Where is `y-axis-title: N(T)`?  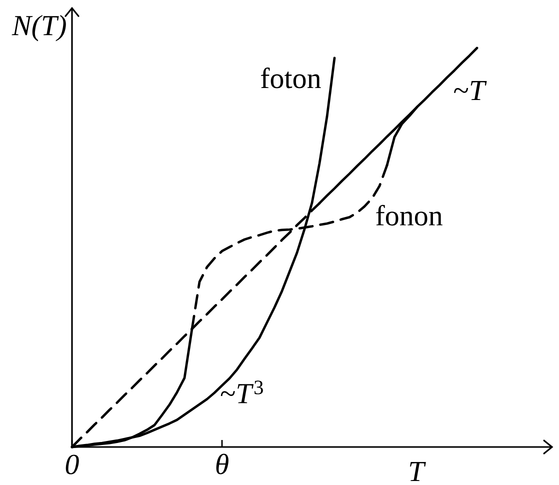 y-axis-title: N(T) is located at coordinates (39, 28).